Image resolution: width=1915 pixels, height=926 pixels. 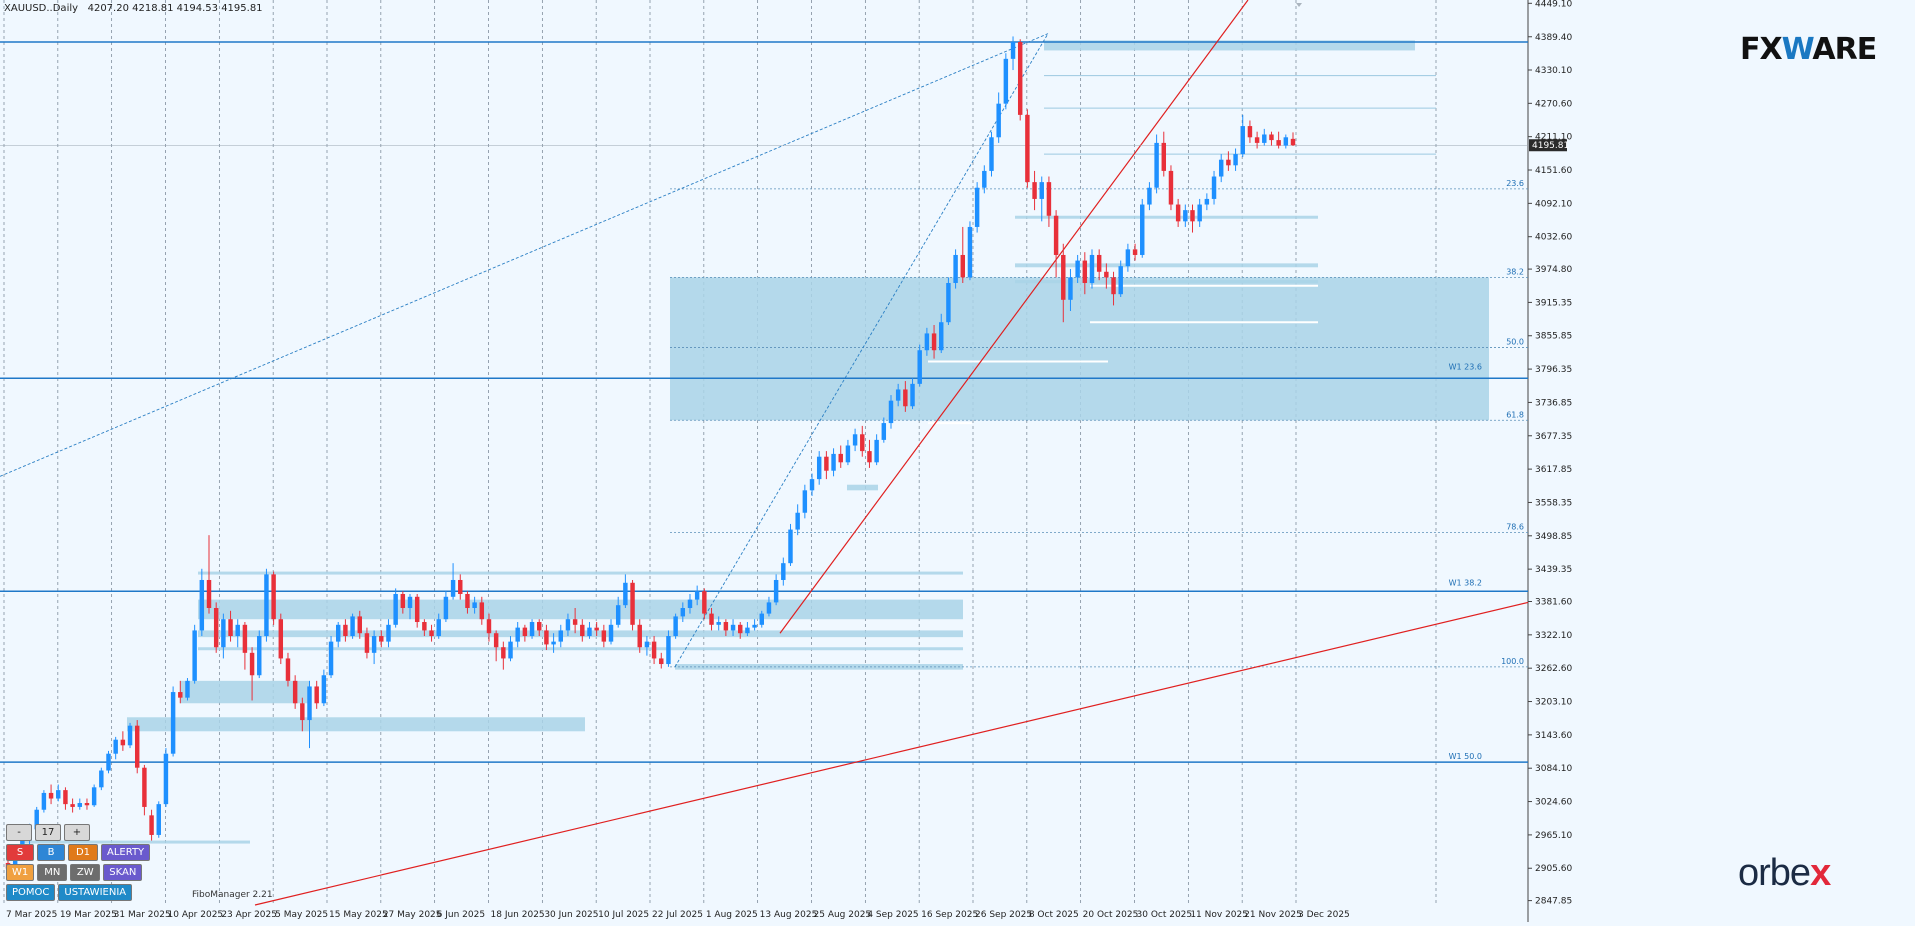 I want to click on fib-level-label: 23.6, so click(x=1515, y=183).